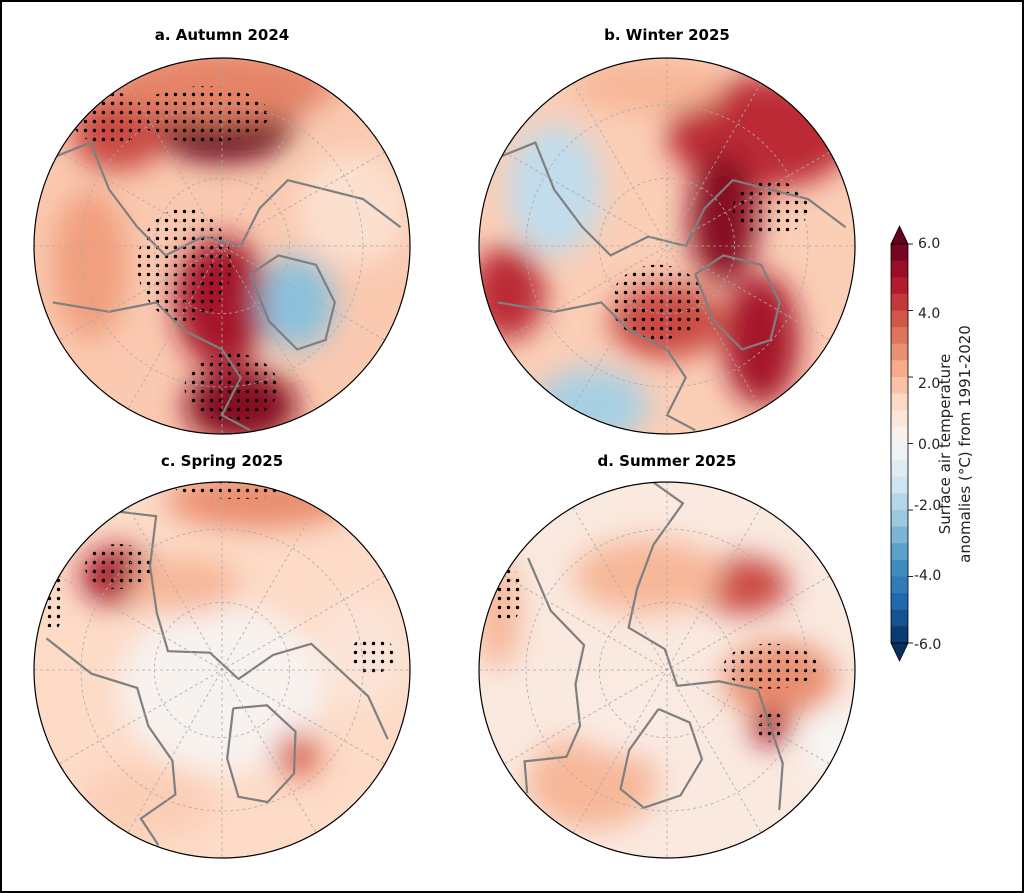 This screenshot has width=1024, height=893. What do you see at coordinates (928, 506) in the screenshot?
I see `colorbar-tick: -2.0` at bounding box center [928, 506].